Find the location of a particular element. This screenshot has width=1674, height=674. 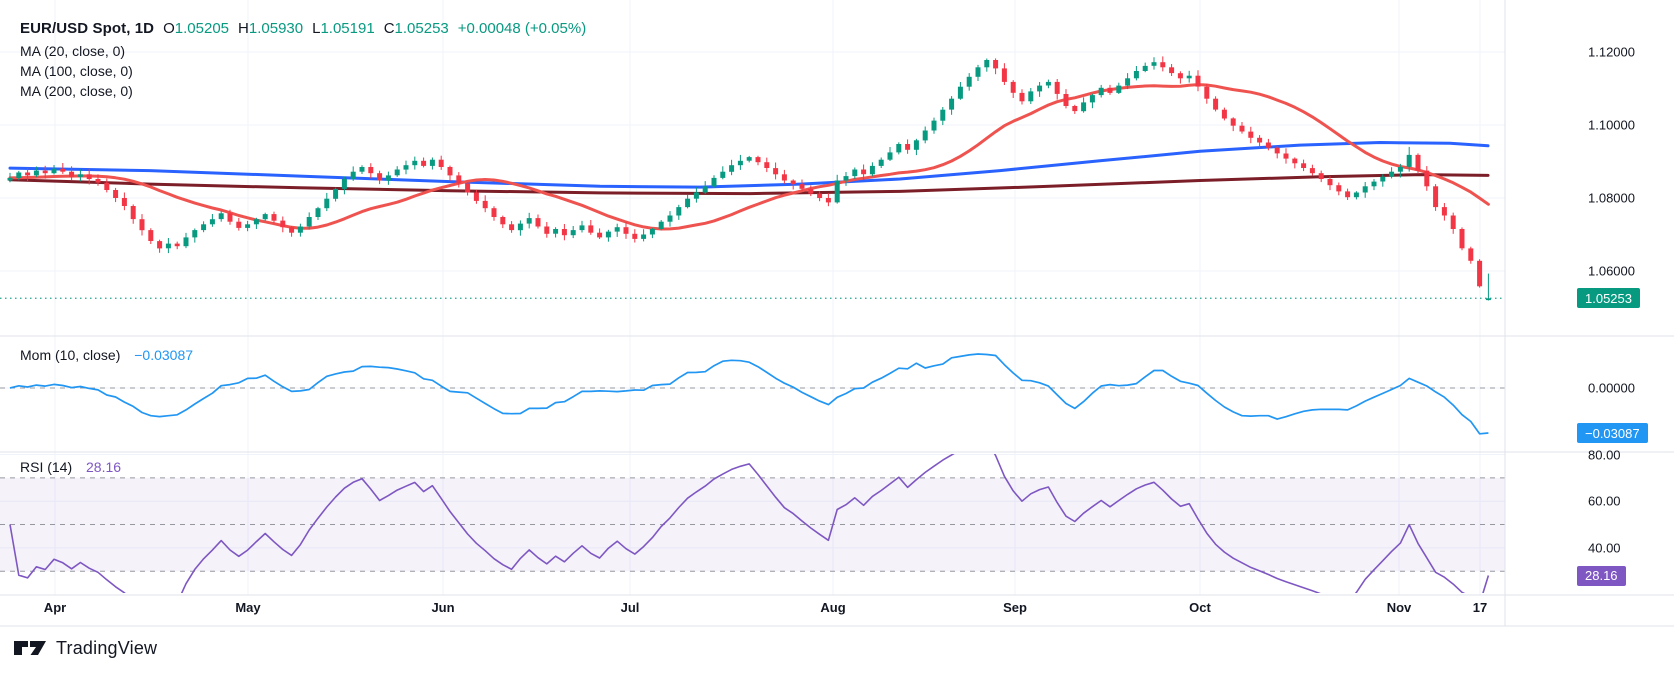

rsi-legend: RSI (14) 28.16 is located at coordinates (70, 467).